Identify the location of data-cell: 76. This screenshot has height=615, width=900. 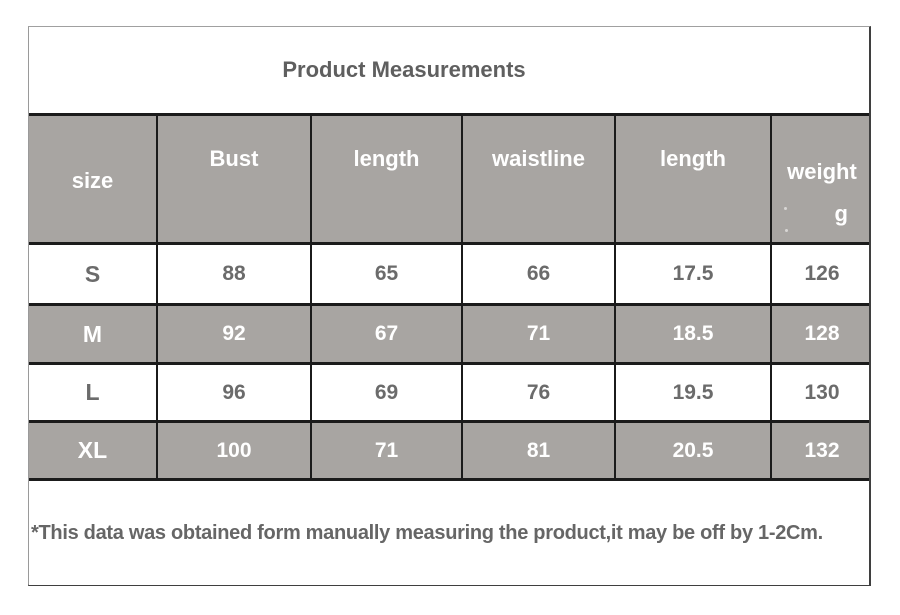
(539, 392).